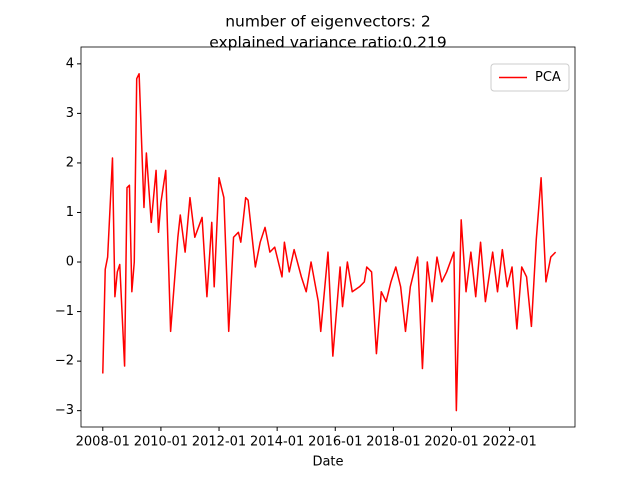  Describe the element at coordinates (219, 442) in the screenshot. I see `x-tick-label: 2012-01` at that location.